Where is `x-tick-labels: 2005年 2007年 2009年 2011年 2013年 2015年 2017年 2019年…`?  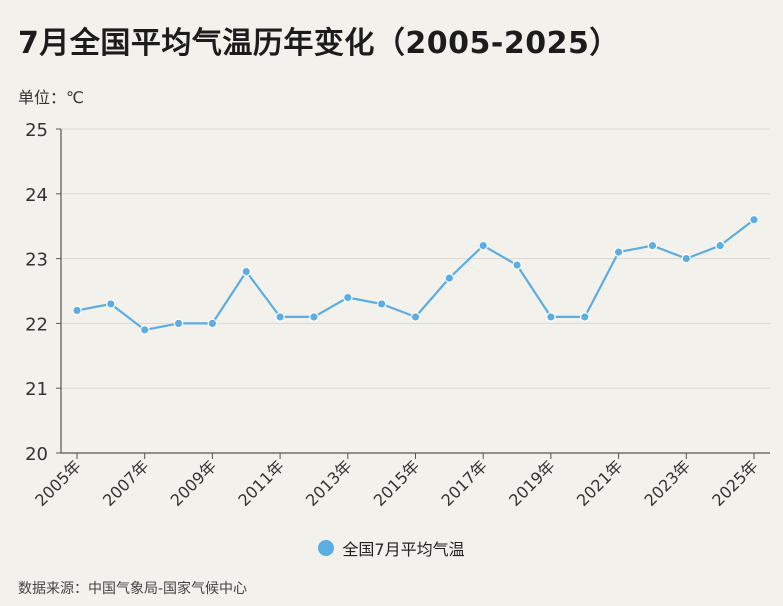 x-tick-labels: 2005年 2007年 2009年 2011年 2013年 2015年 2017年 2019年… is located at coordinates (396, 483).